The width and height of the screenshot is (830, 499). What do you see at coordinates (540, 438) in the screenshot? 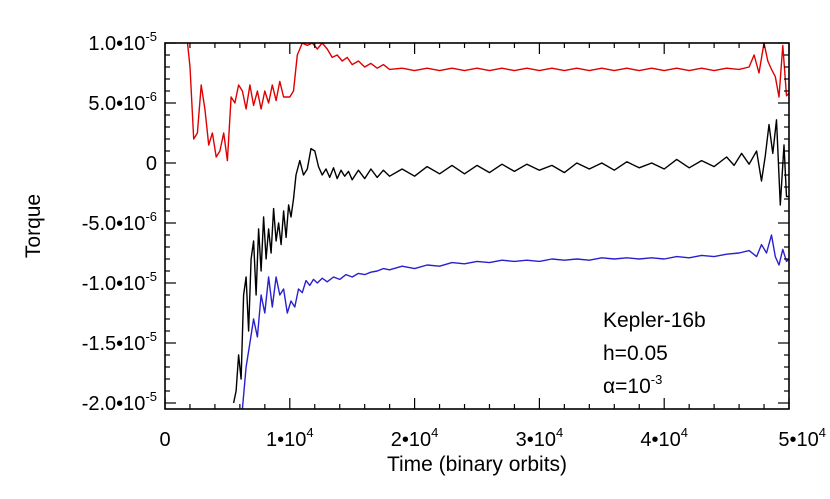
I see `x-tick-label-3: 3•104` at bounding box center [540, 438].